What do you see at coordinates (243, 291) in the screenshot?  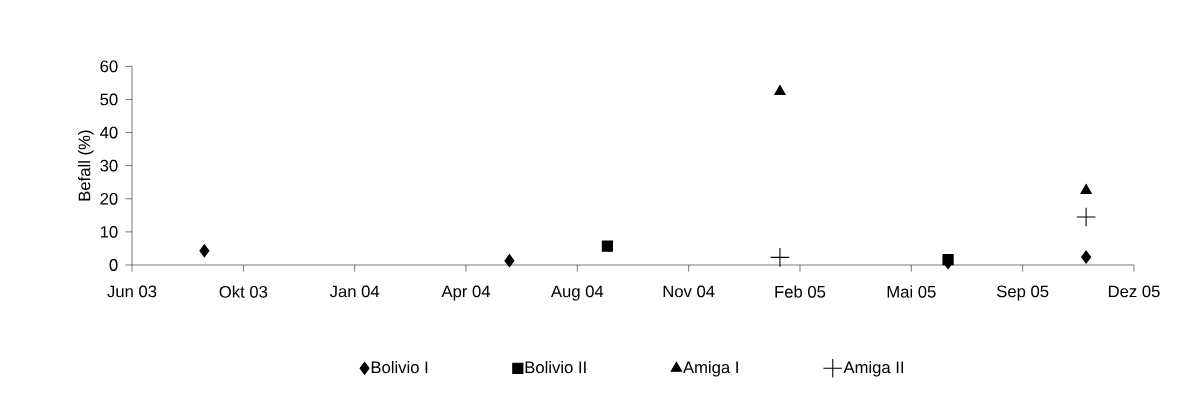 I see `x-tick-label: Okt 03` at bounding box center [243, 291].